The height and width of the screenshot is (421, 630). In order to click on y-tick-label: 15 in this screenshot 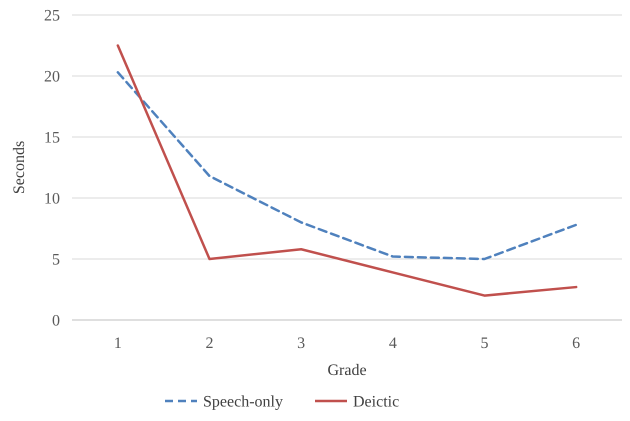, I will do `click(52, 138)`.